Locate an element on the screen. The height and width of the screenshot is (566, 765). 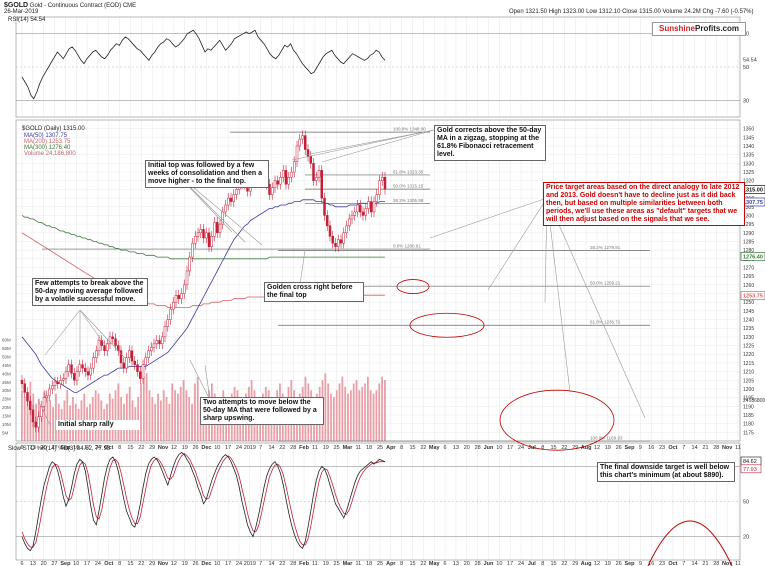
x-tick-label: 21 is located at coordinates (705, 448).